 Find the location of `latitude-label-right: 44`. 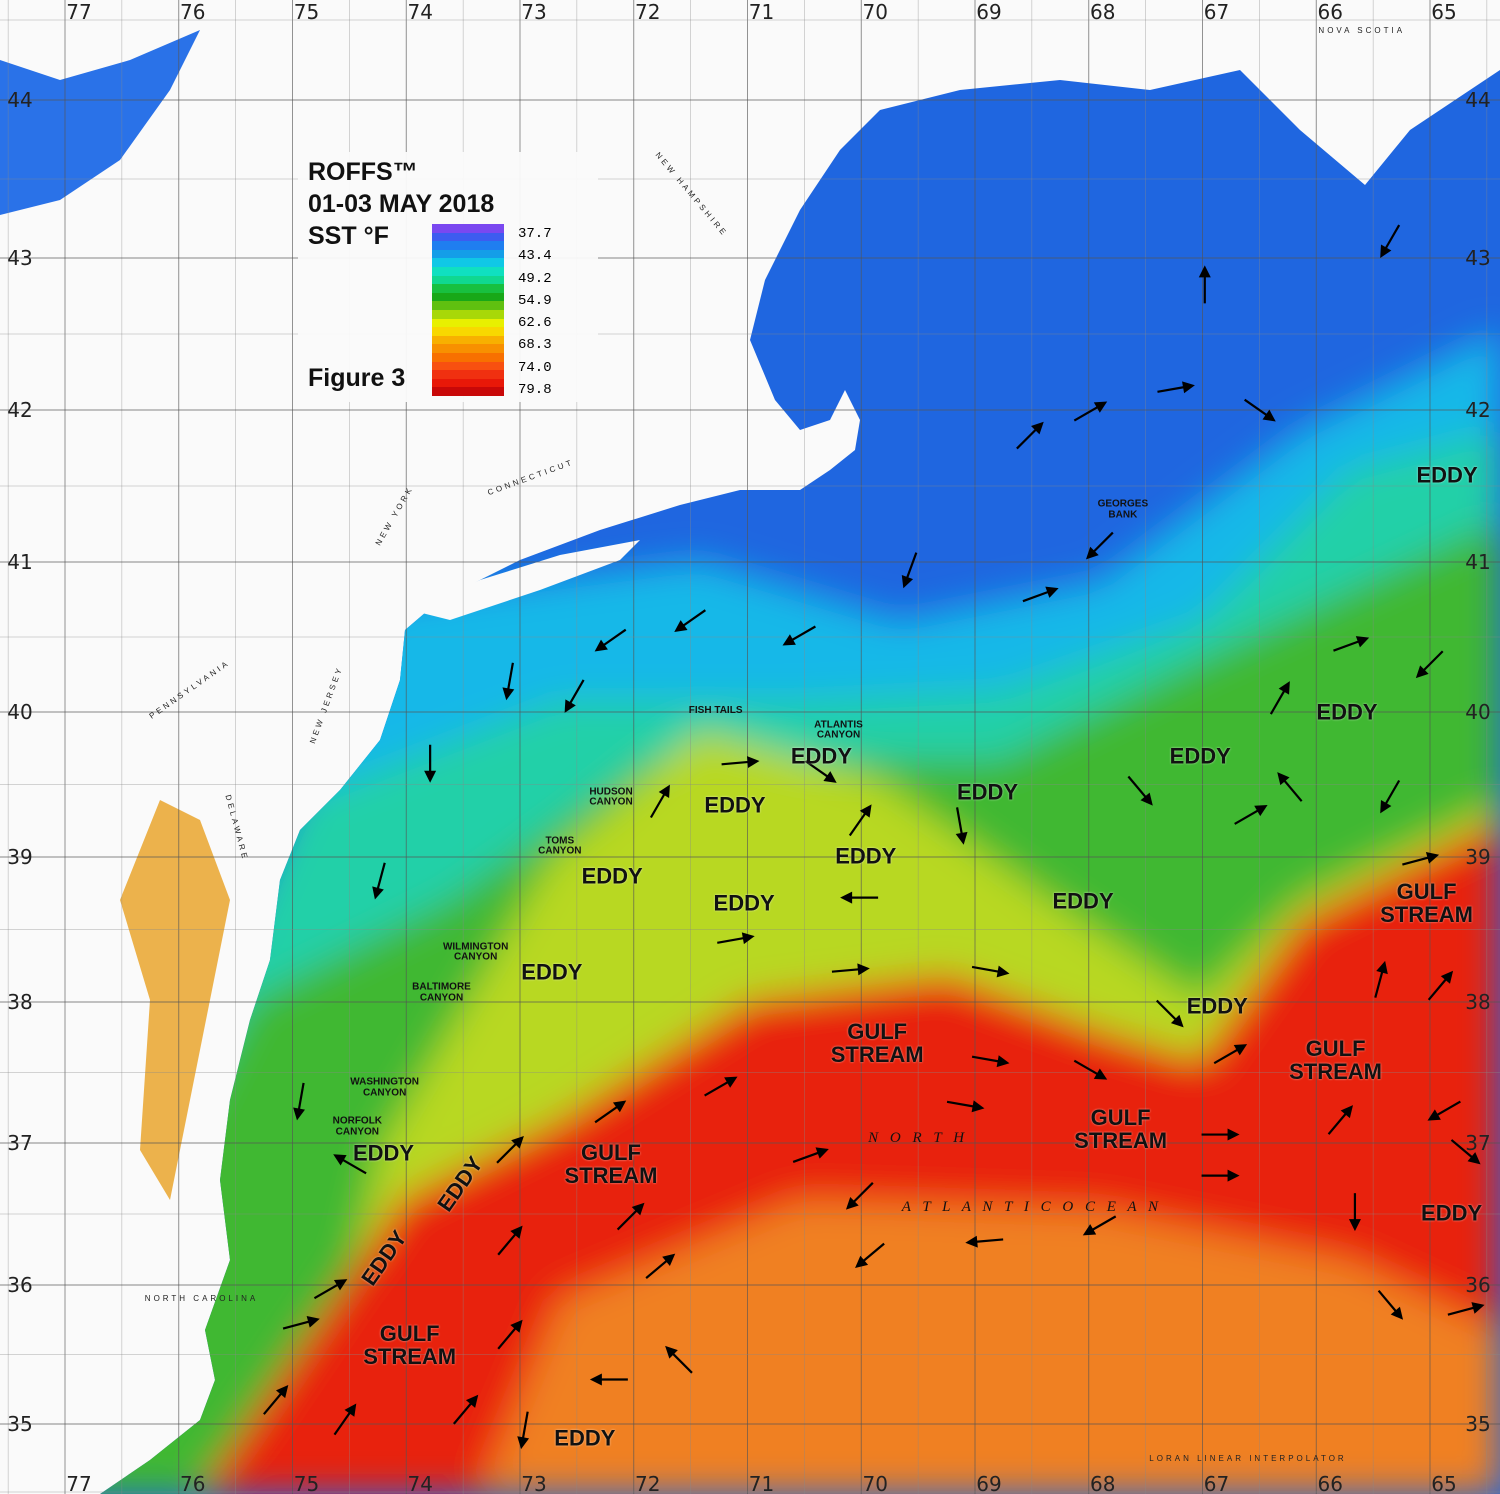

latitude-label-right: 44 is located at coordinates (1478, 100).